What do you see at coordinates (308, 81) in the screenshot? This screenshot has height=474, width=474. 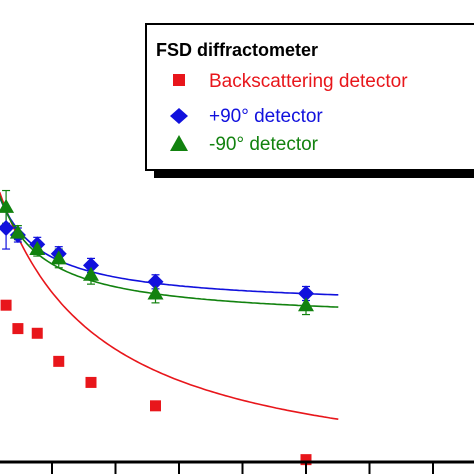 I see `legend-label-backscattering: Backscattering detector` at bounding box center [308, 81].